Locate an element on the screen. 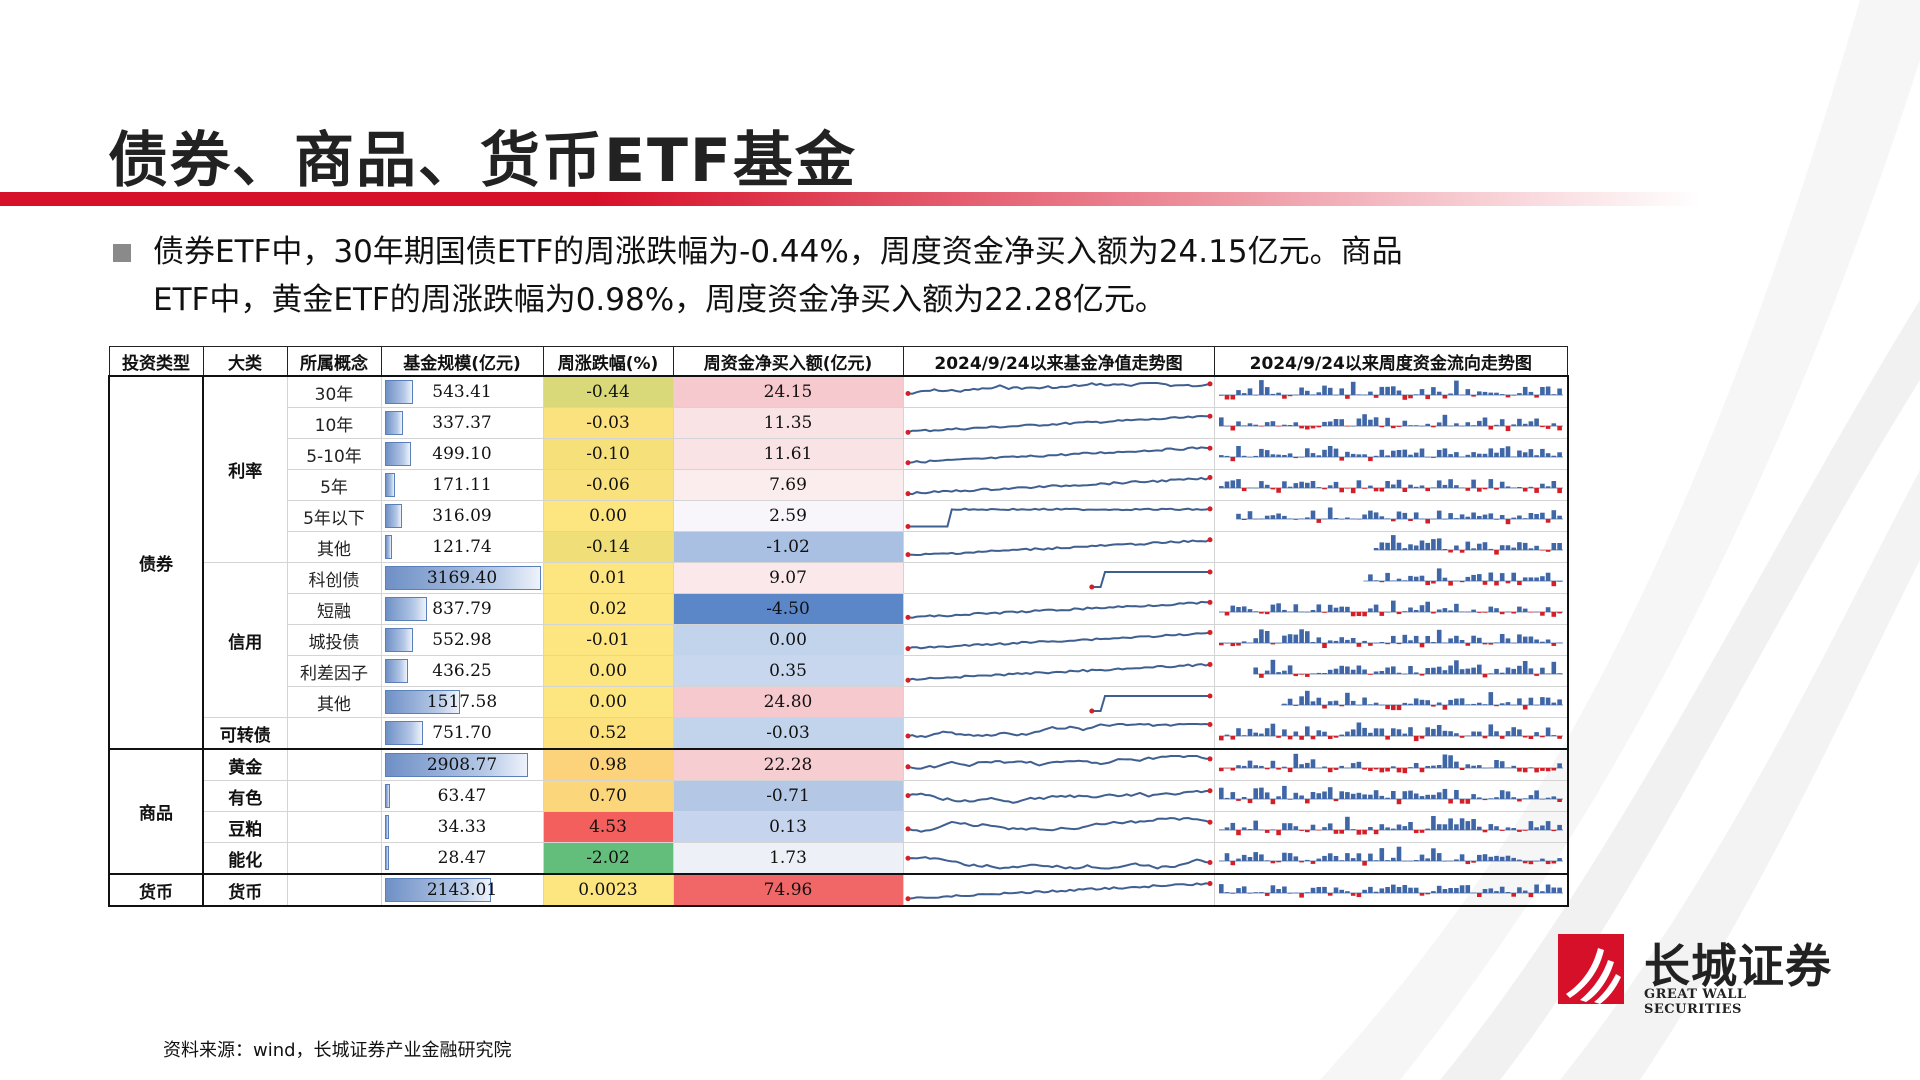 The image size is (1920, 1080). net-buy-cell: -0.03 is located at coordinates (788, 733).